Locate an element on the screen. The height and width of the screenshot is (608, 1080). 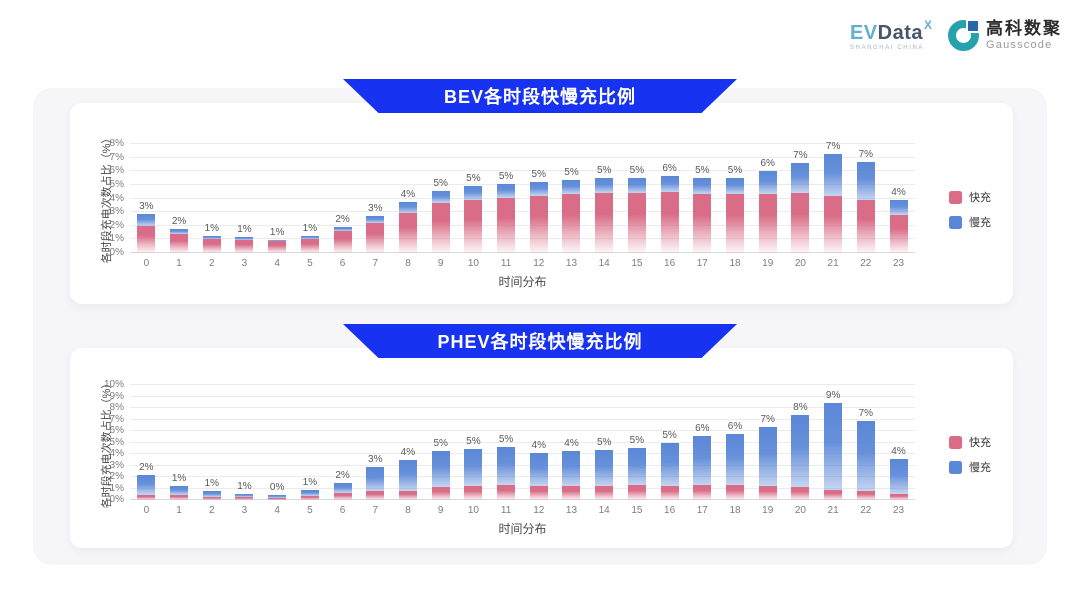
evdata-wordmark: EV Data X is located at coordinates (890, 31).